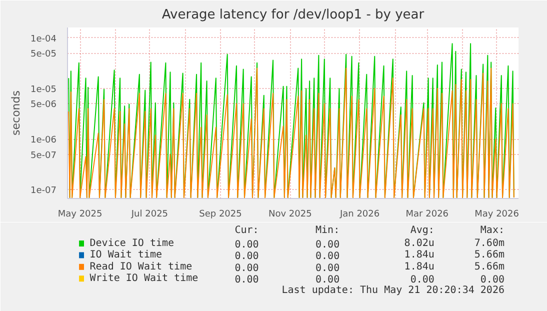  Describe the element at coordinates (43, 191) in the screenshot. I see `y-tick-label: 1e-07` at that location.